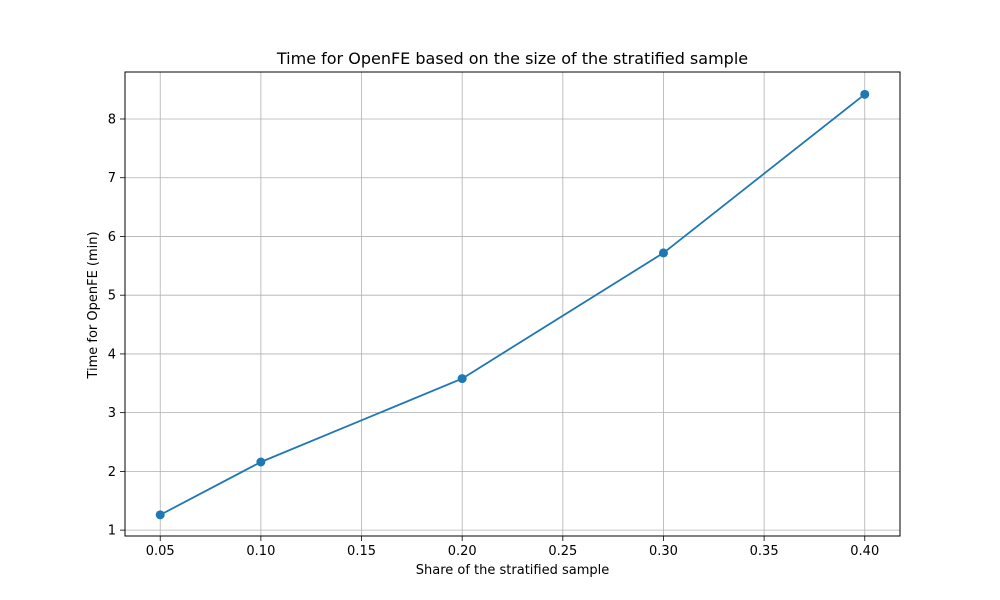 The width and height of the screenshot is (1000, 600). I want to click on y-tick-label: 5, so click(112, 296).